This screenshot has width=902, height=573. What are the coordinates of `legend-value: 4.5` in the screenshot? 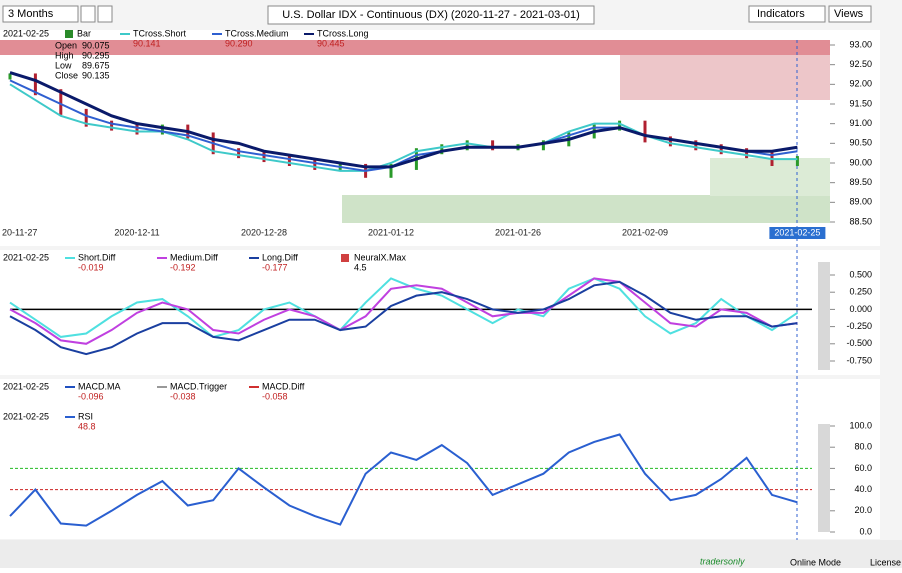 It's located at (360, 267).